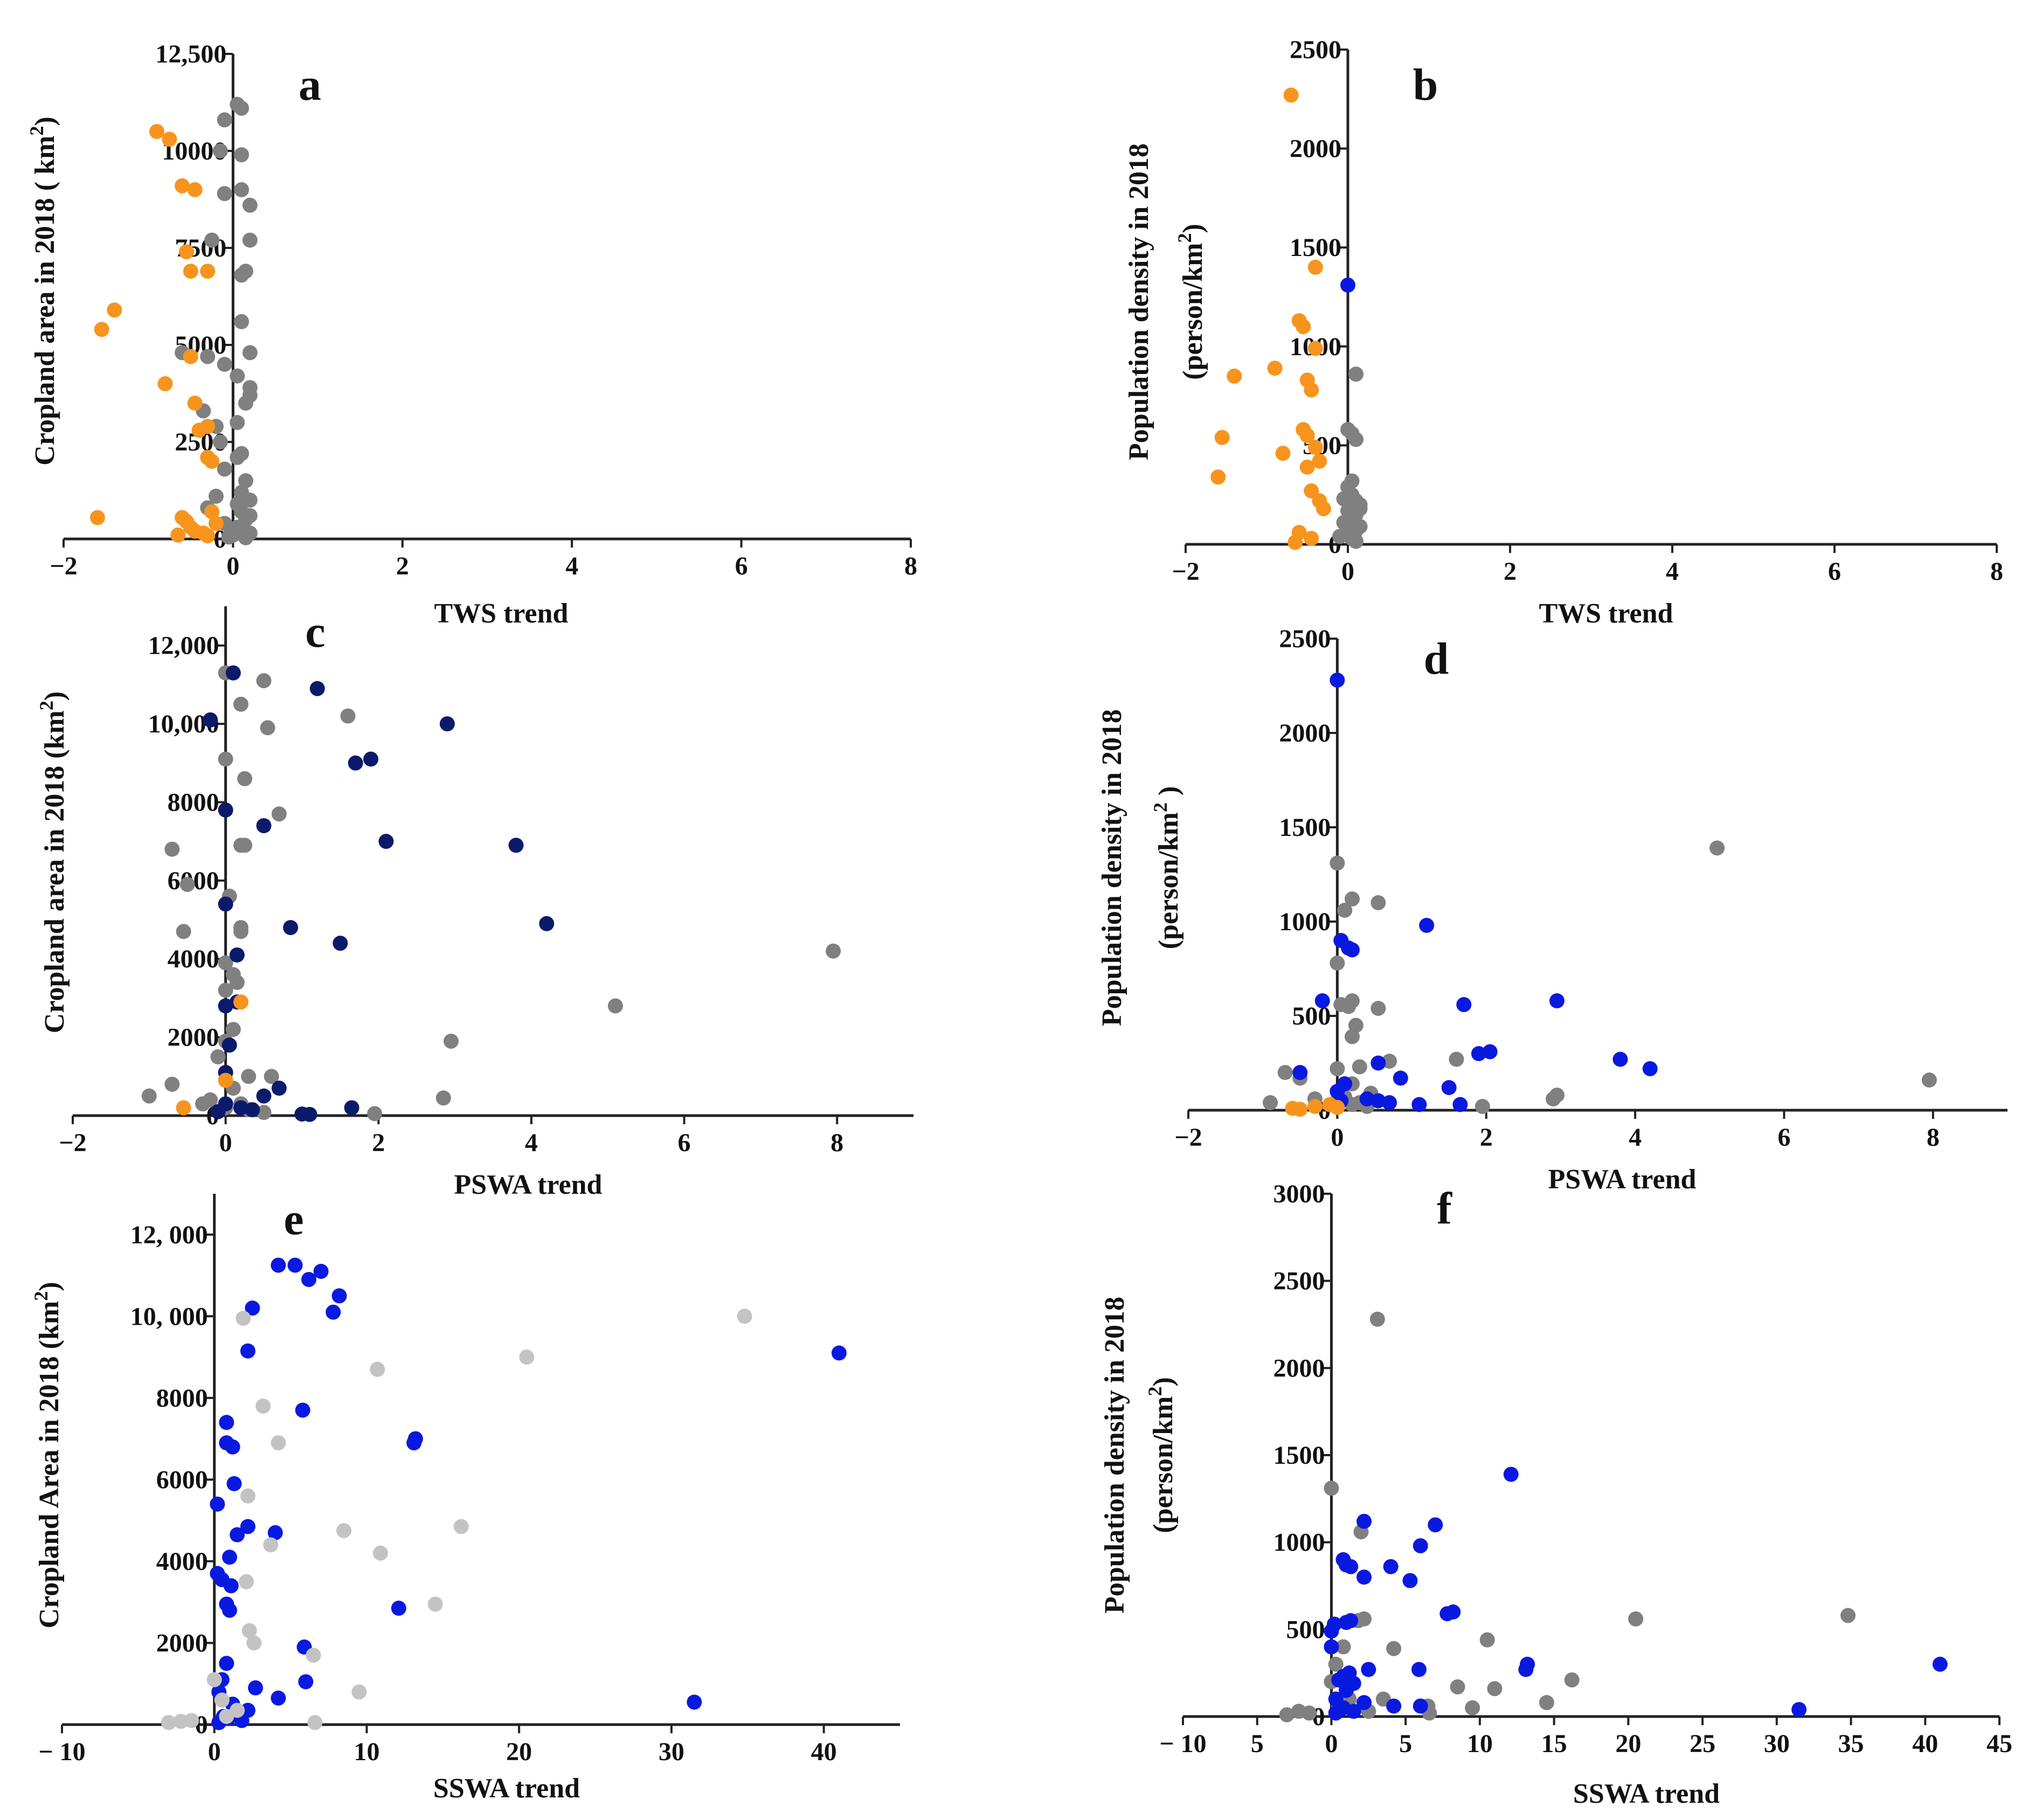  Describe the element at coordinates (193, 802) in the screenshot. I see `y-tick-label: 8000` at that location.